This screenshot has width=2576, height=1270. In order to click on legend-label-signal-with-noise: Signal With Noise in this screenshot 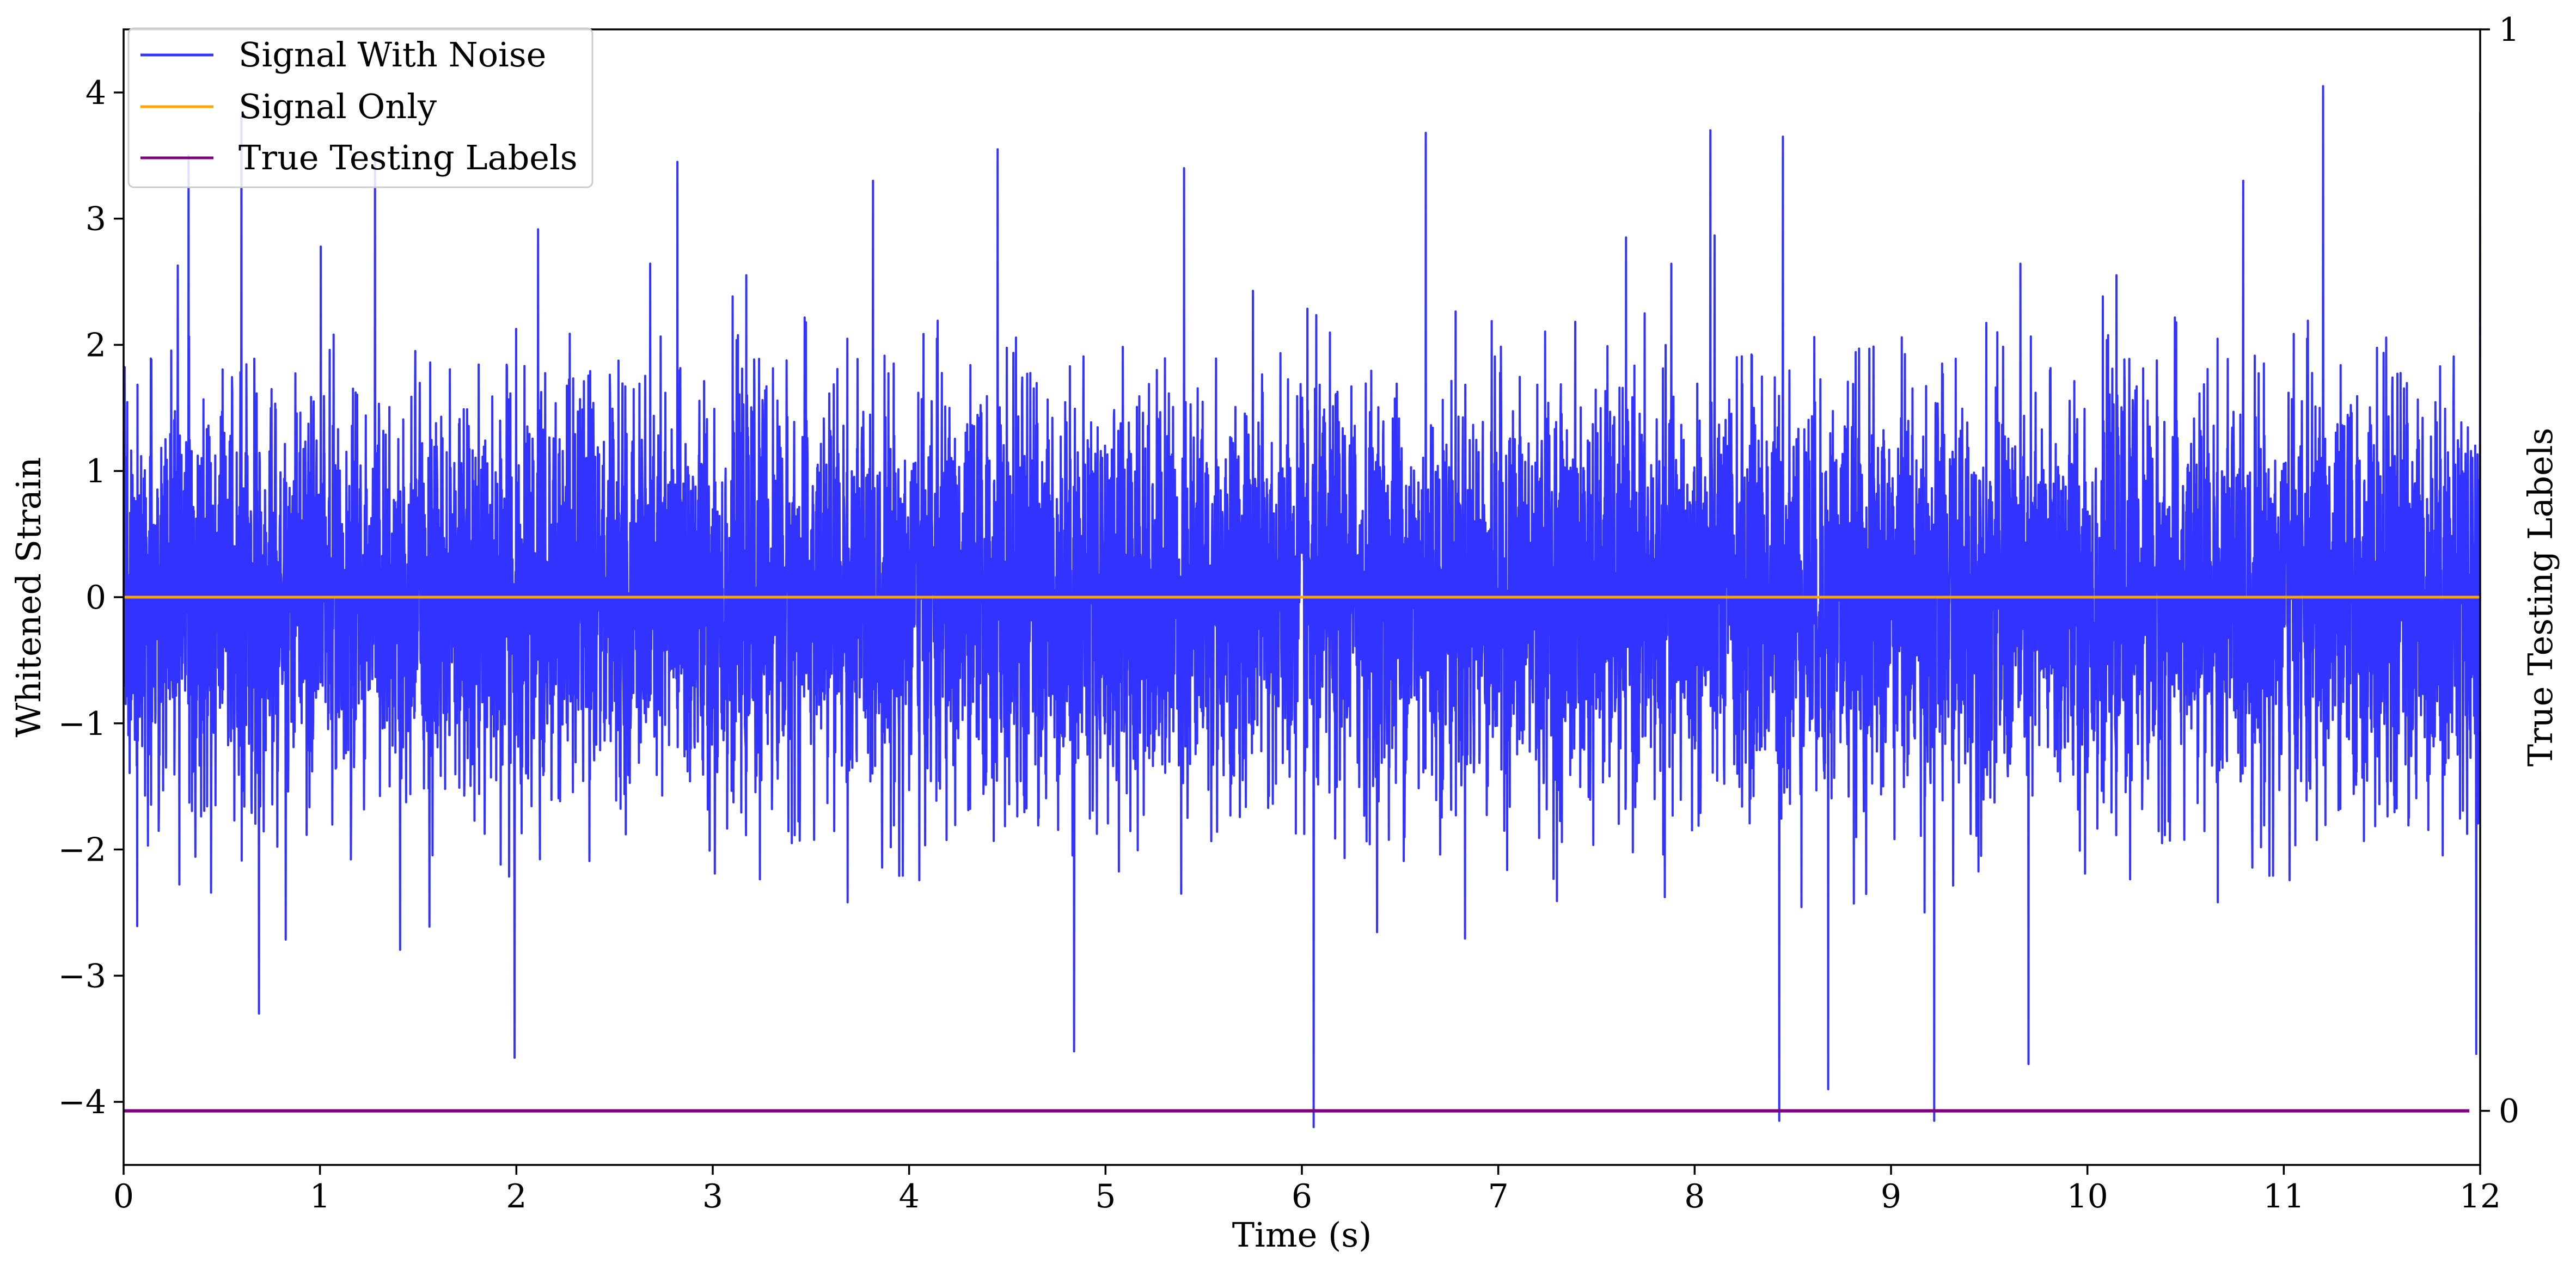, I will do `click(392, 55)`.